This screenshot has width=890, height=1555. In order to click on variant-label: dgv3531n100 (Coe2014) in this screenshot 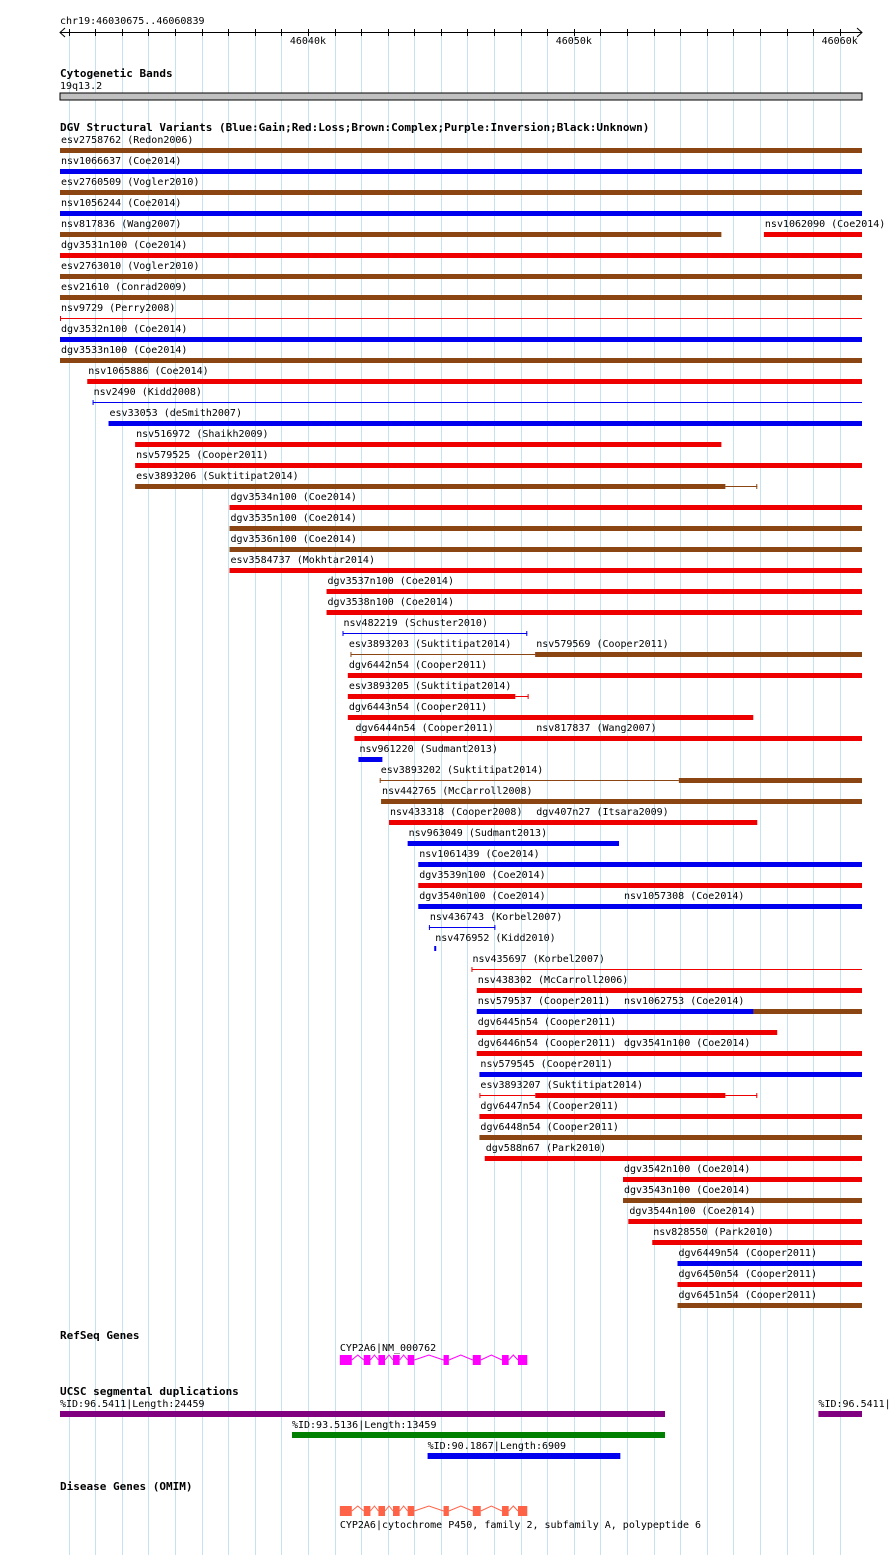, I will do `click(124, 245)`.